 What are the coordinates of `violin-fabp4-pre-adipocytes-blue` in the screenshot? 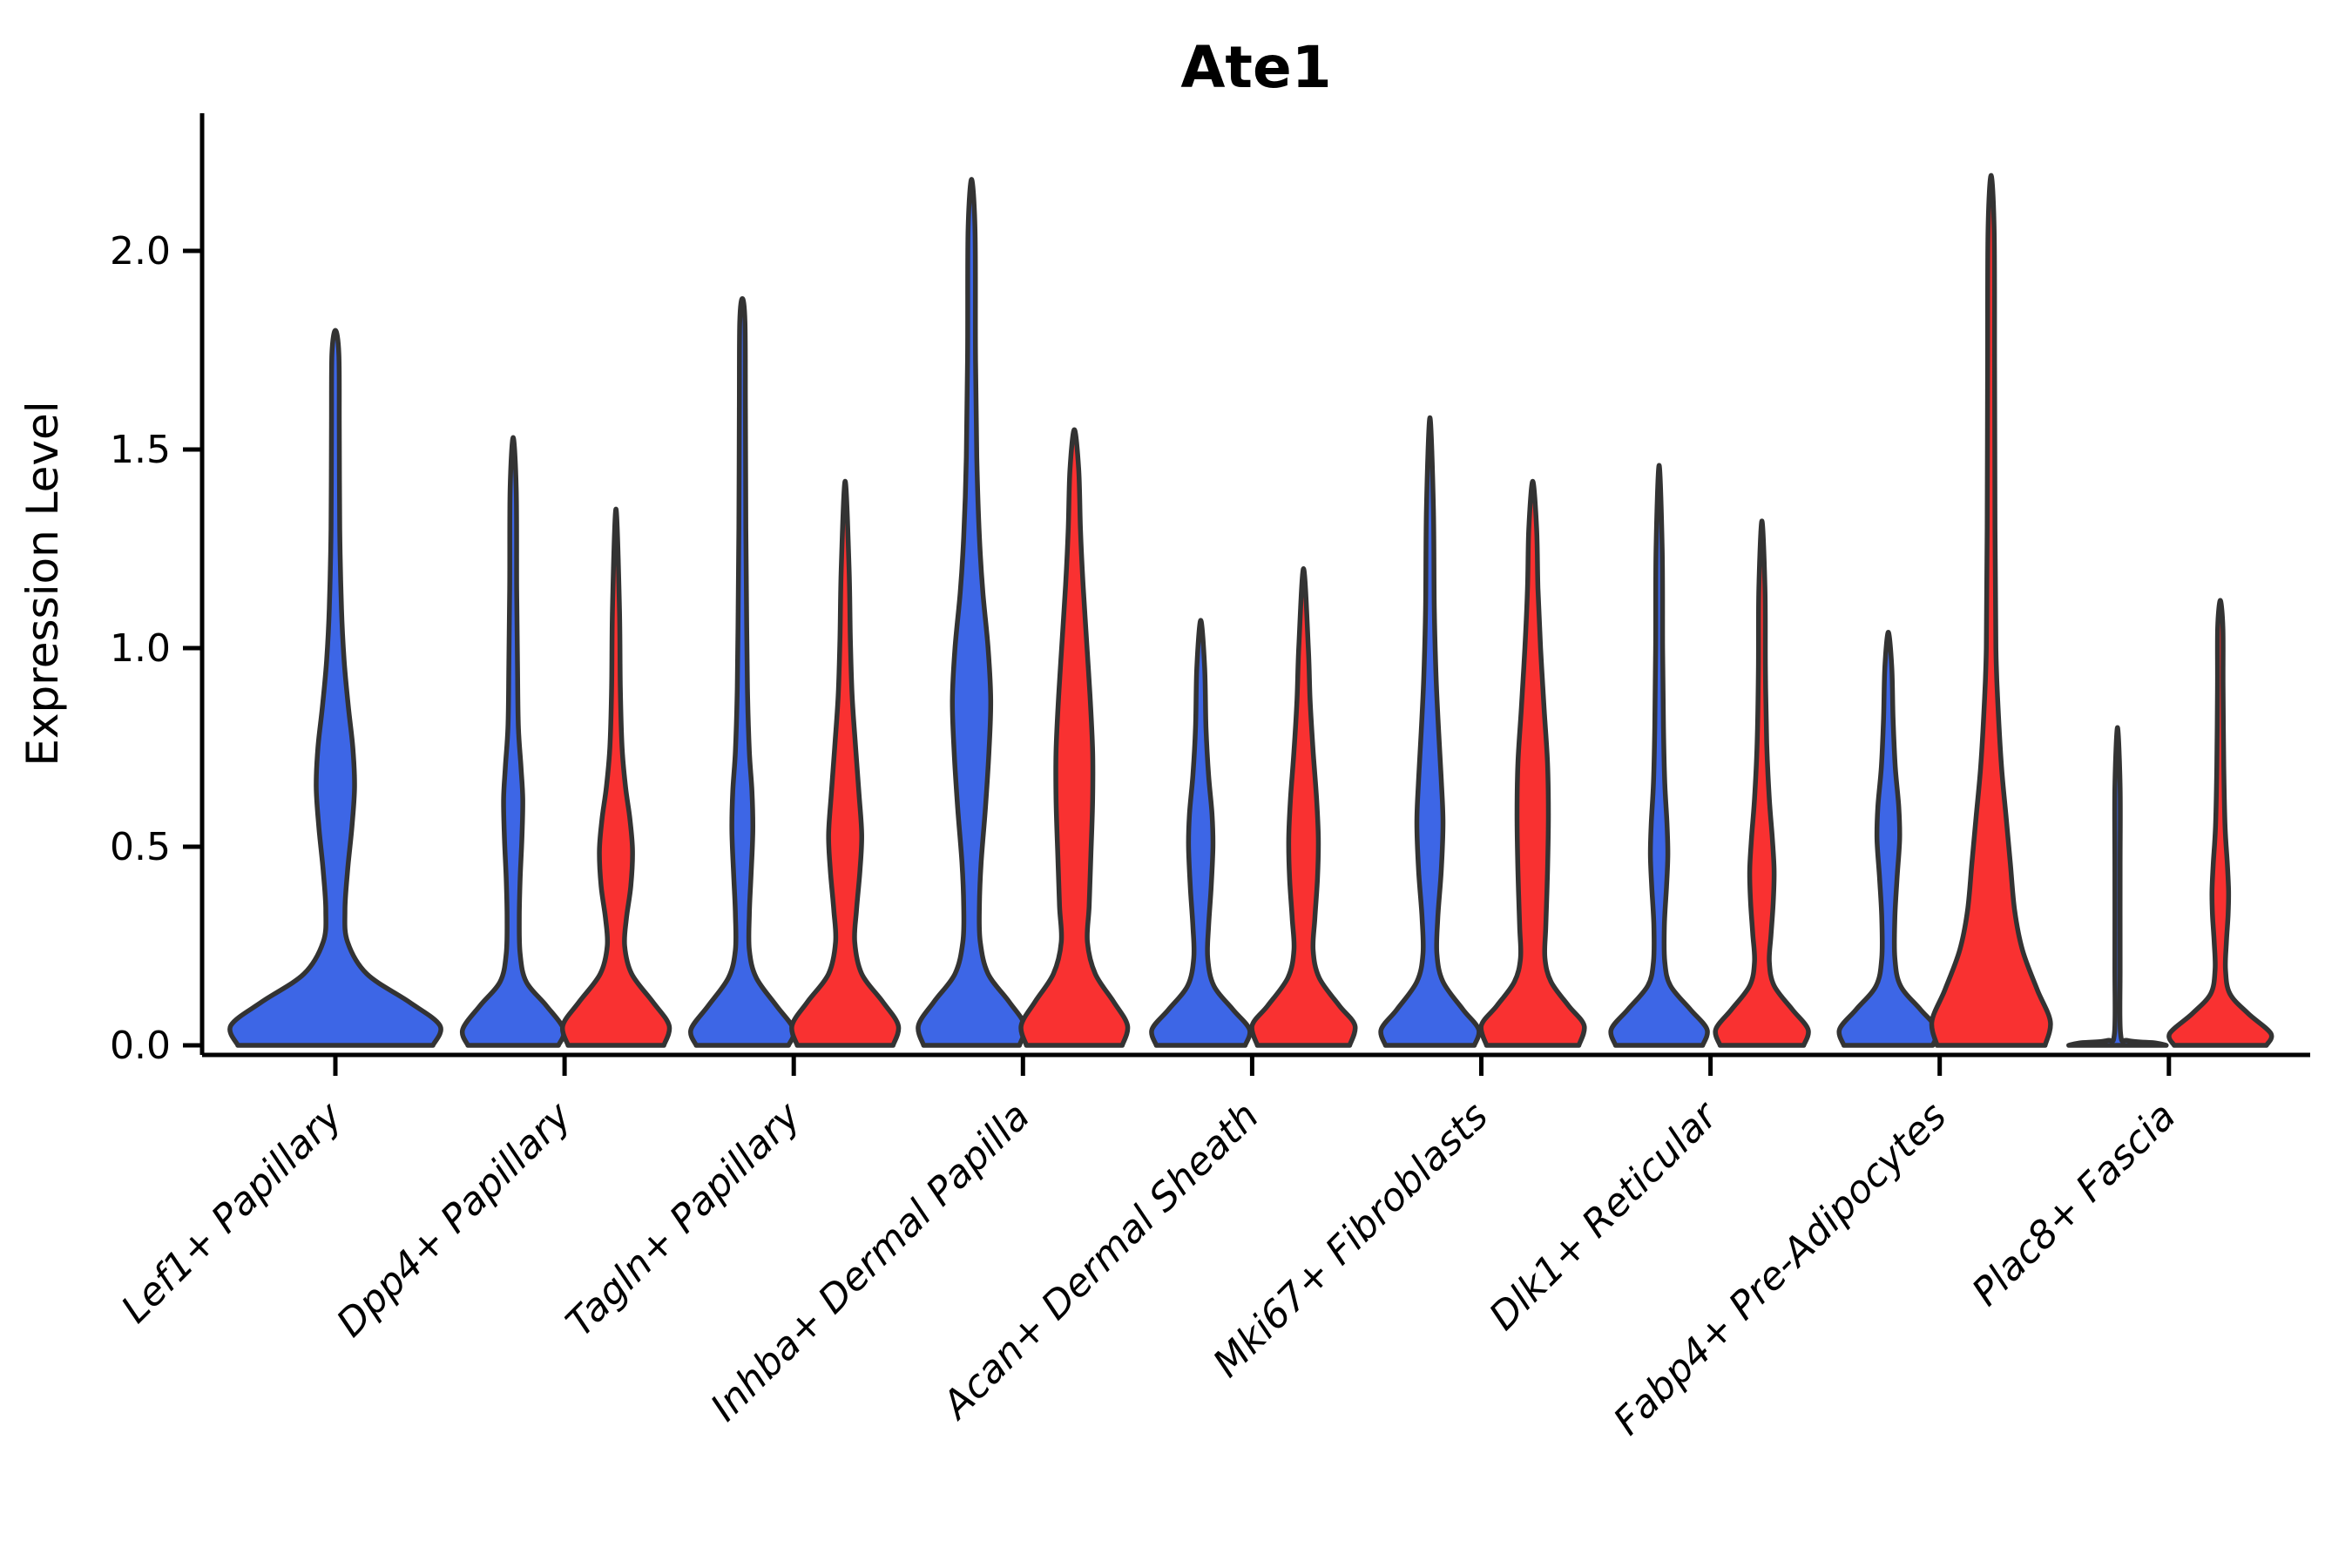 It's located at (1888, 839).